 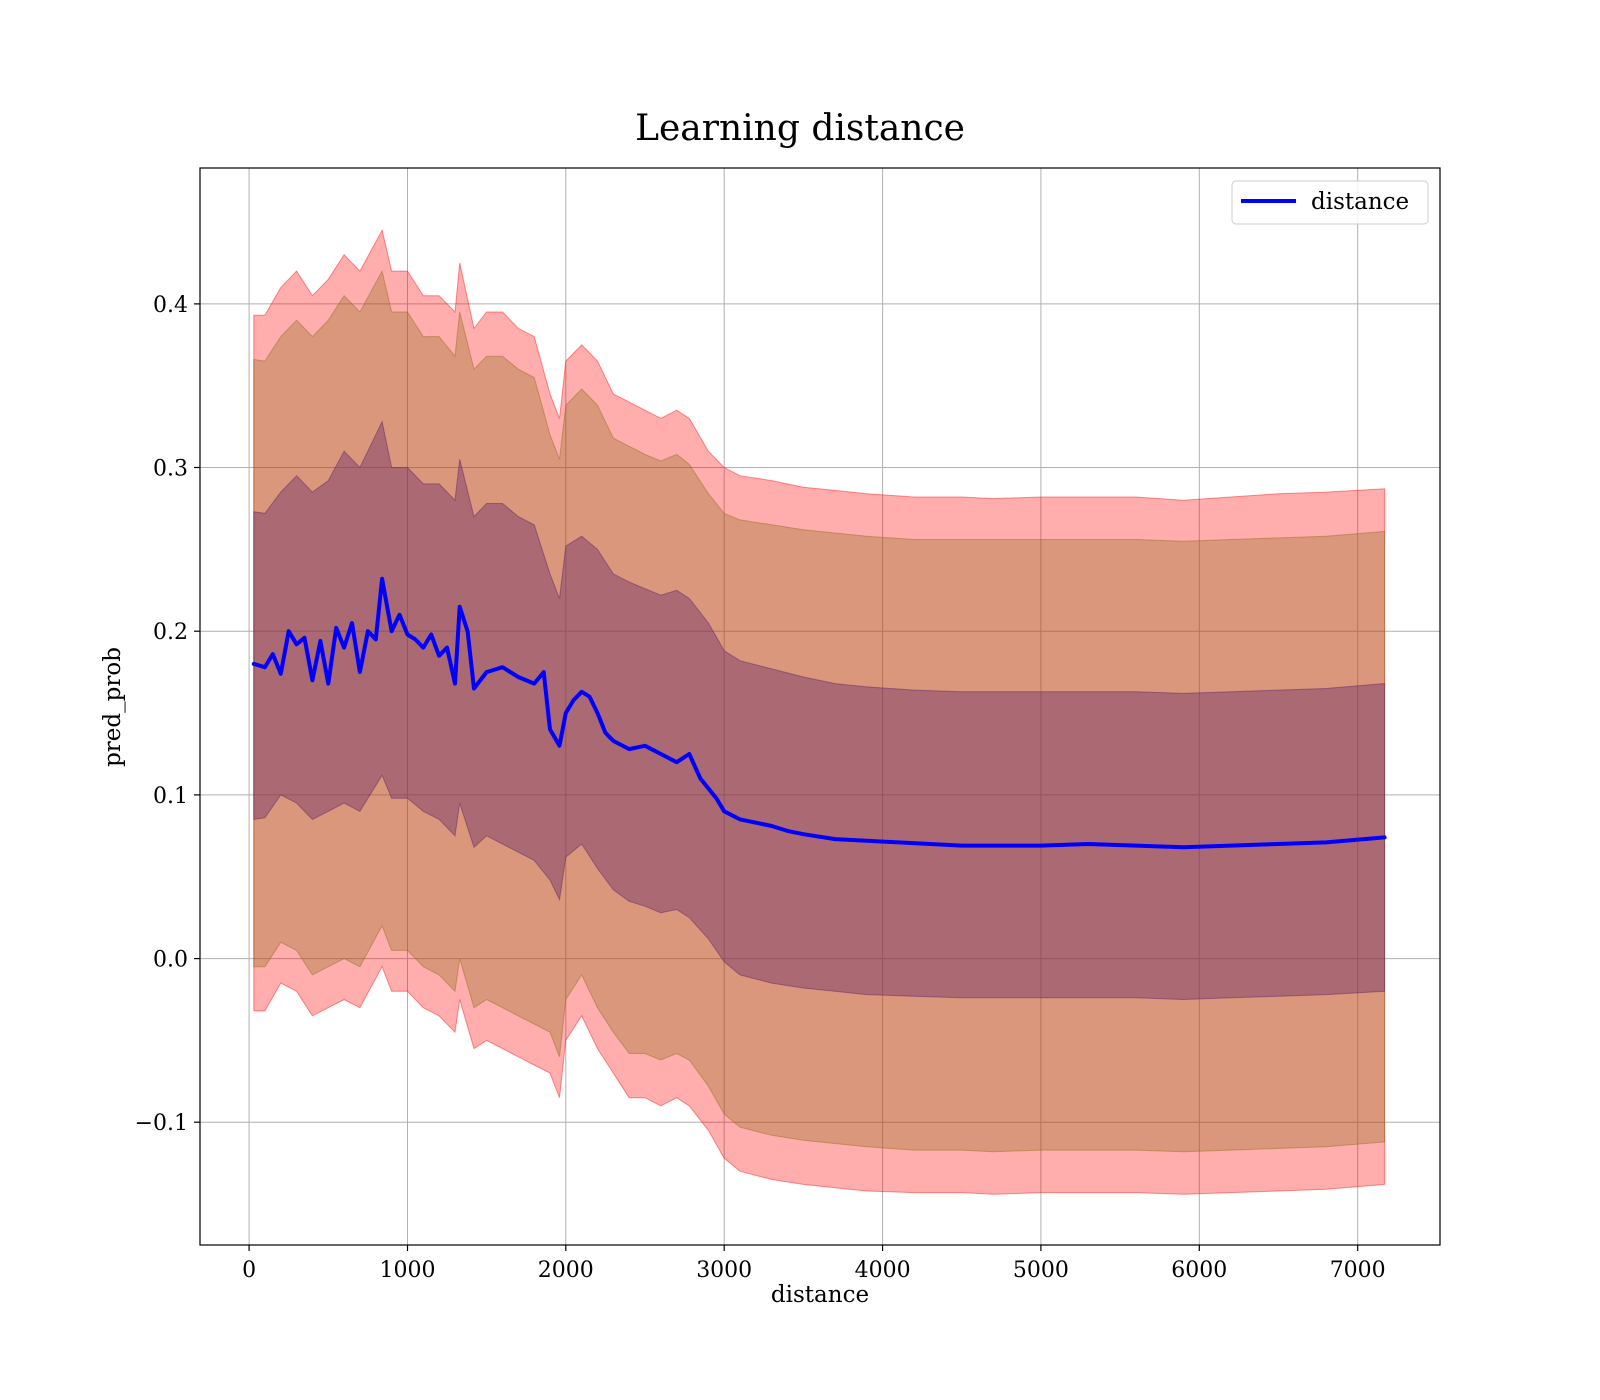 I want to click on legend-label: distance, so click(x=1360, y=202).